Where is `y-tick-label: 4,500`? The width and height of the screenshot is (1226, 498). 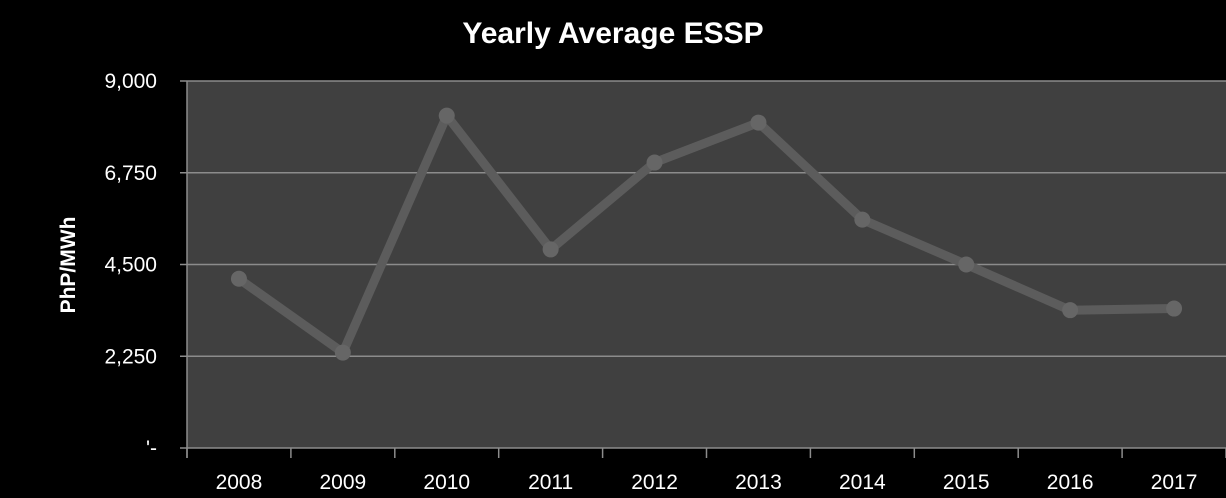 y-tick-label: 4,500 is located at coordinates (130, 265).